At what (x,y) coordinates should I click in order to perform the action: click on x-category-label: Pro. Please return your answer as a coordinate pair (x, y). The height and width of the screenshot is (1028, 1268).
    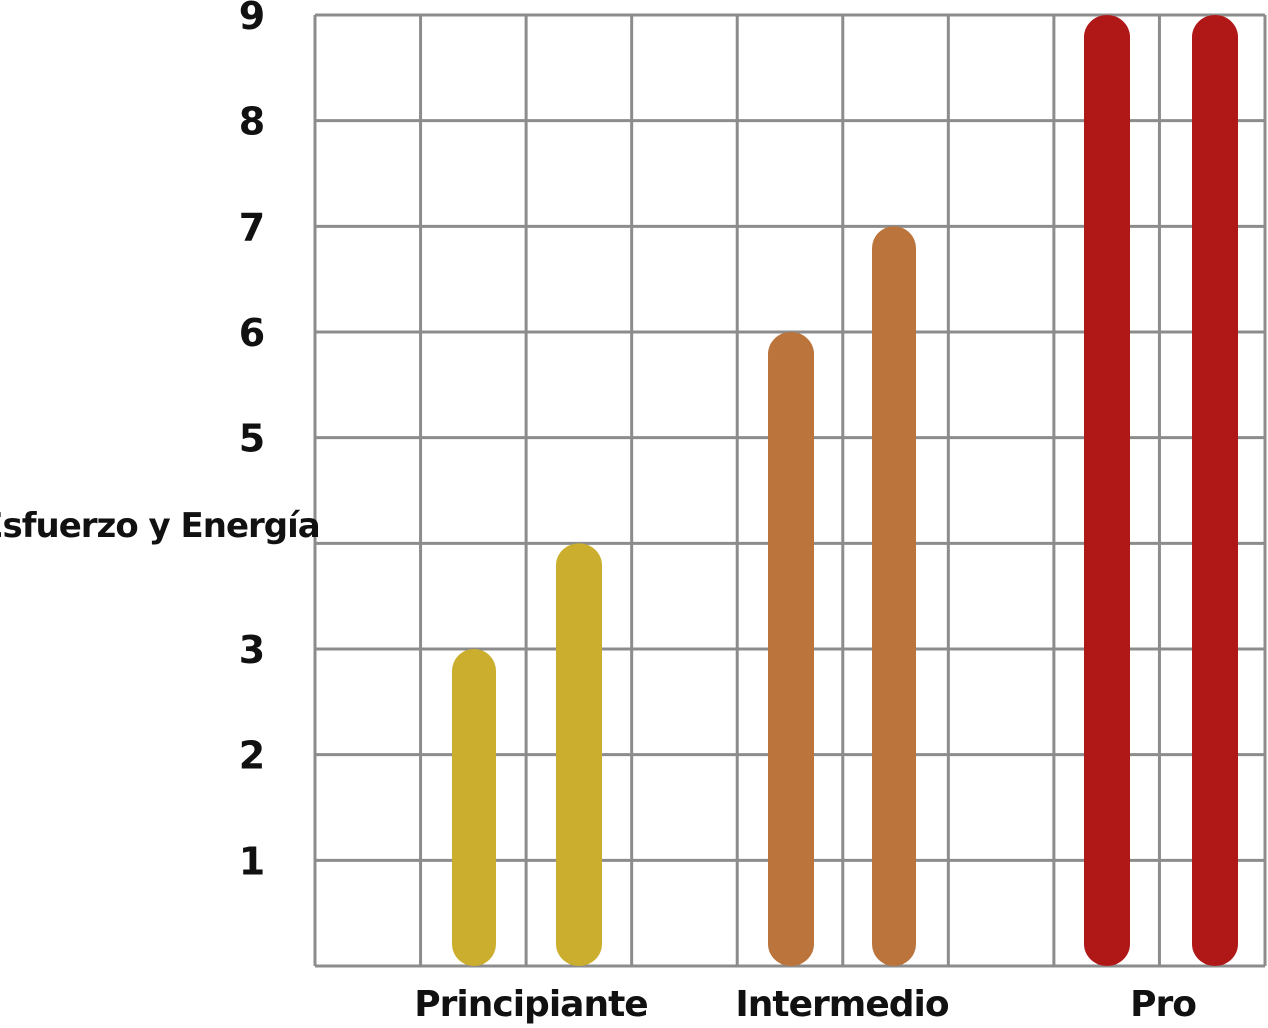
    Looking at the image, I should click on (1163, 1004).